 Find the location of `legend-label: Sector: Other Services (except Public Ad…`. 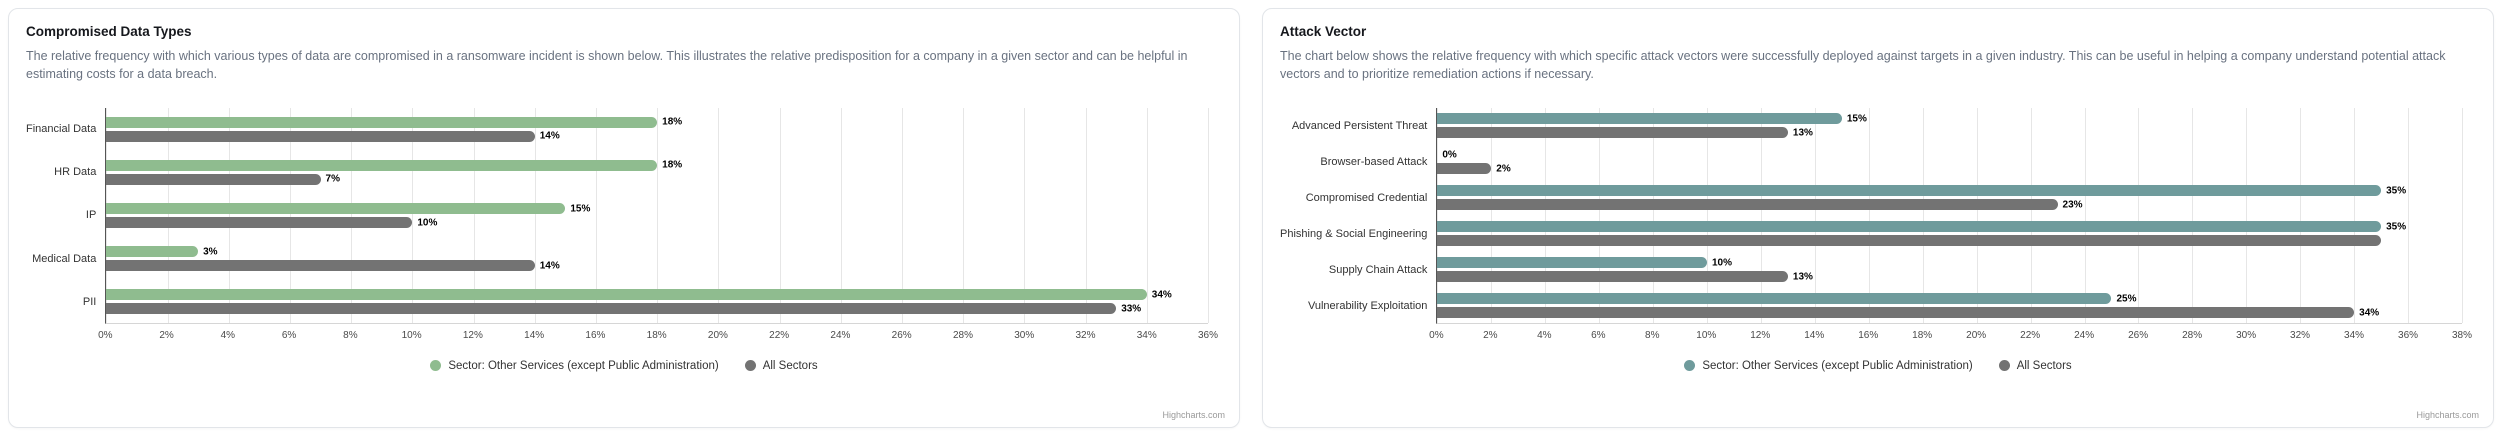

legend-label: Sector: Other Services (except Public Ad… is located at coordinates (1837, 365).